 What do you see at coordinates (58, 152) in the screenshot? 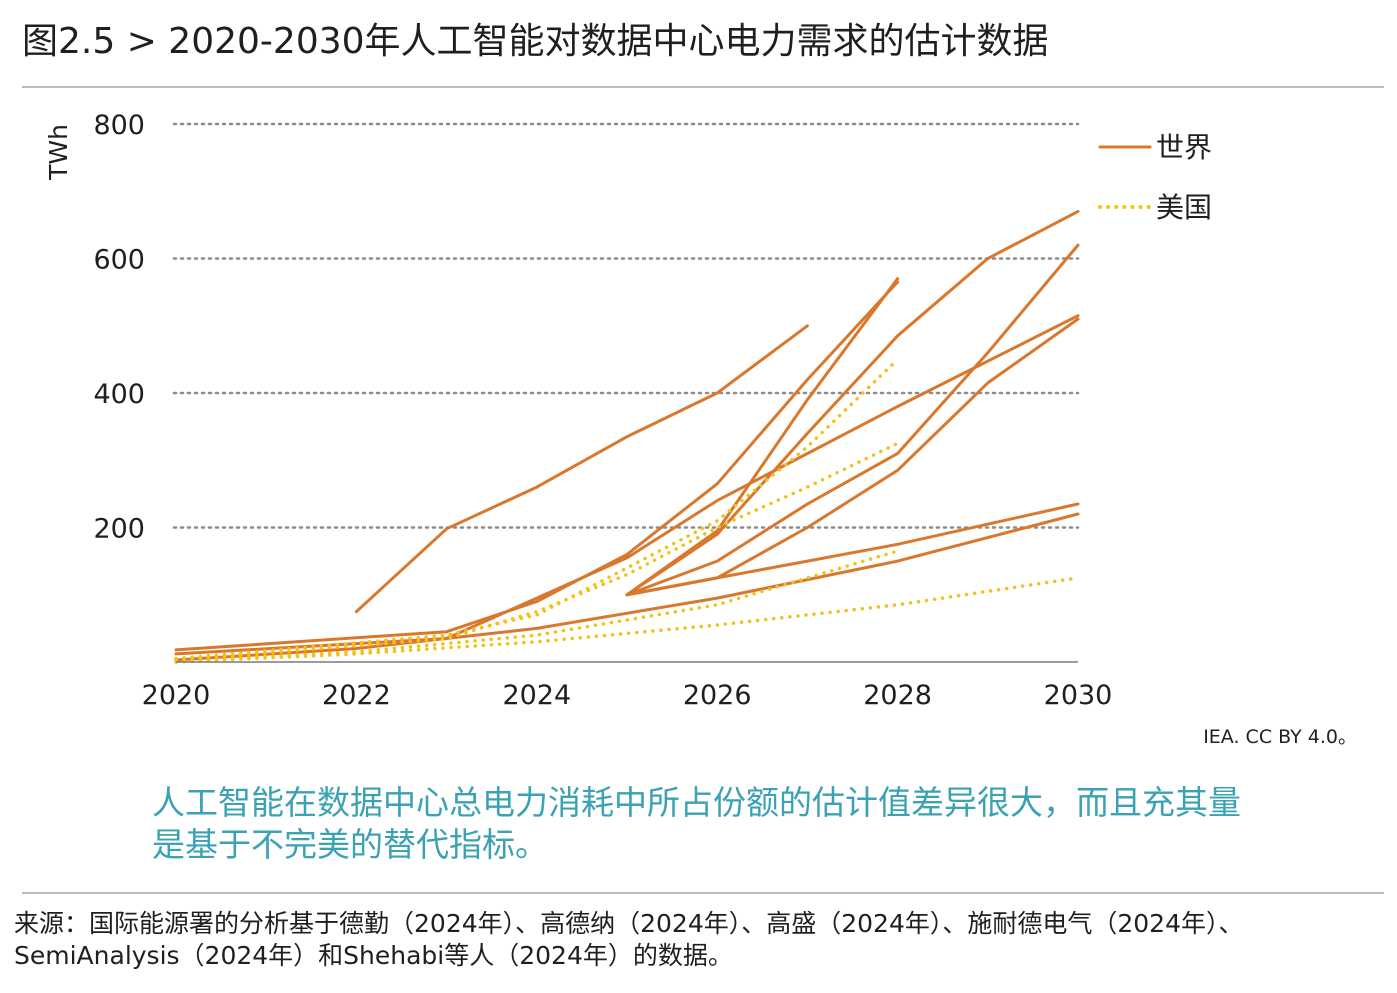
I see `y-axis-label: TWh` at bounding box center [58, 152].